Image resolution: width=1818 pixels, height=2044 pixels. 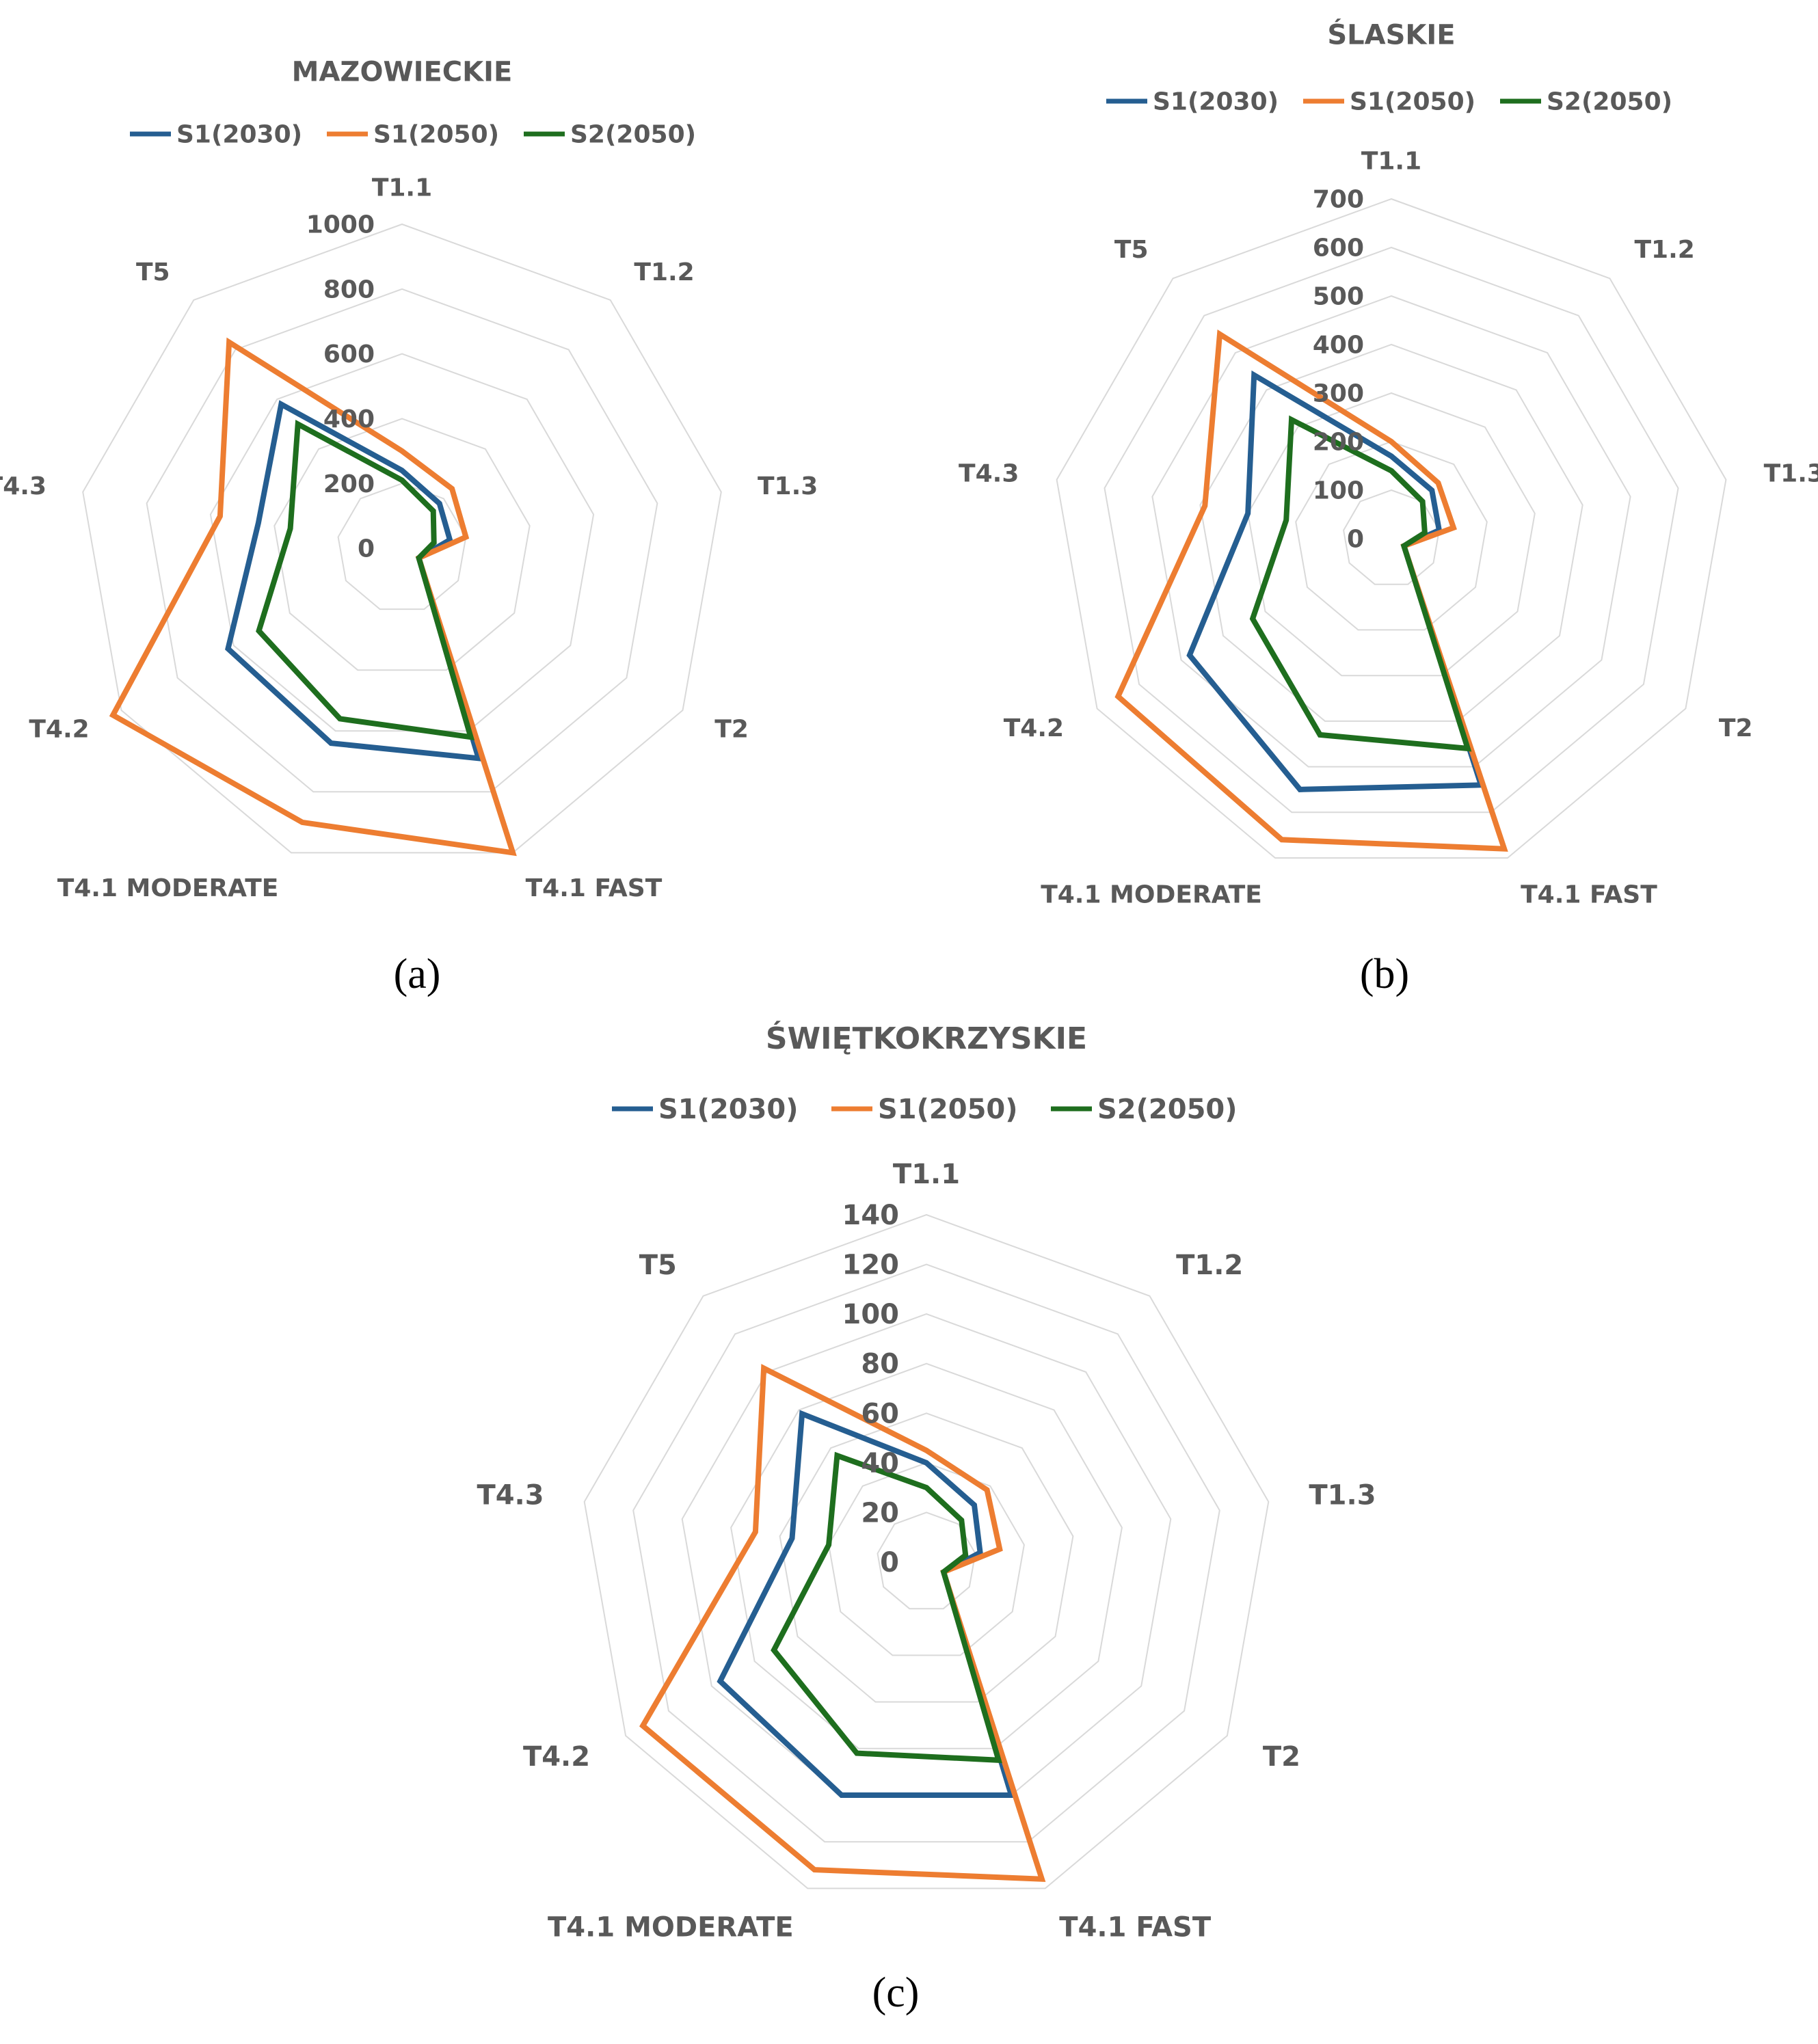 What do you see at coordinates (1338, 297) in the screenshot?
I see `tick-label: 500` at bounding box center [1338, 297].